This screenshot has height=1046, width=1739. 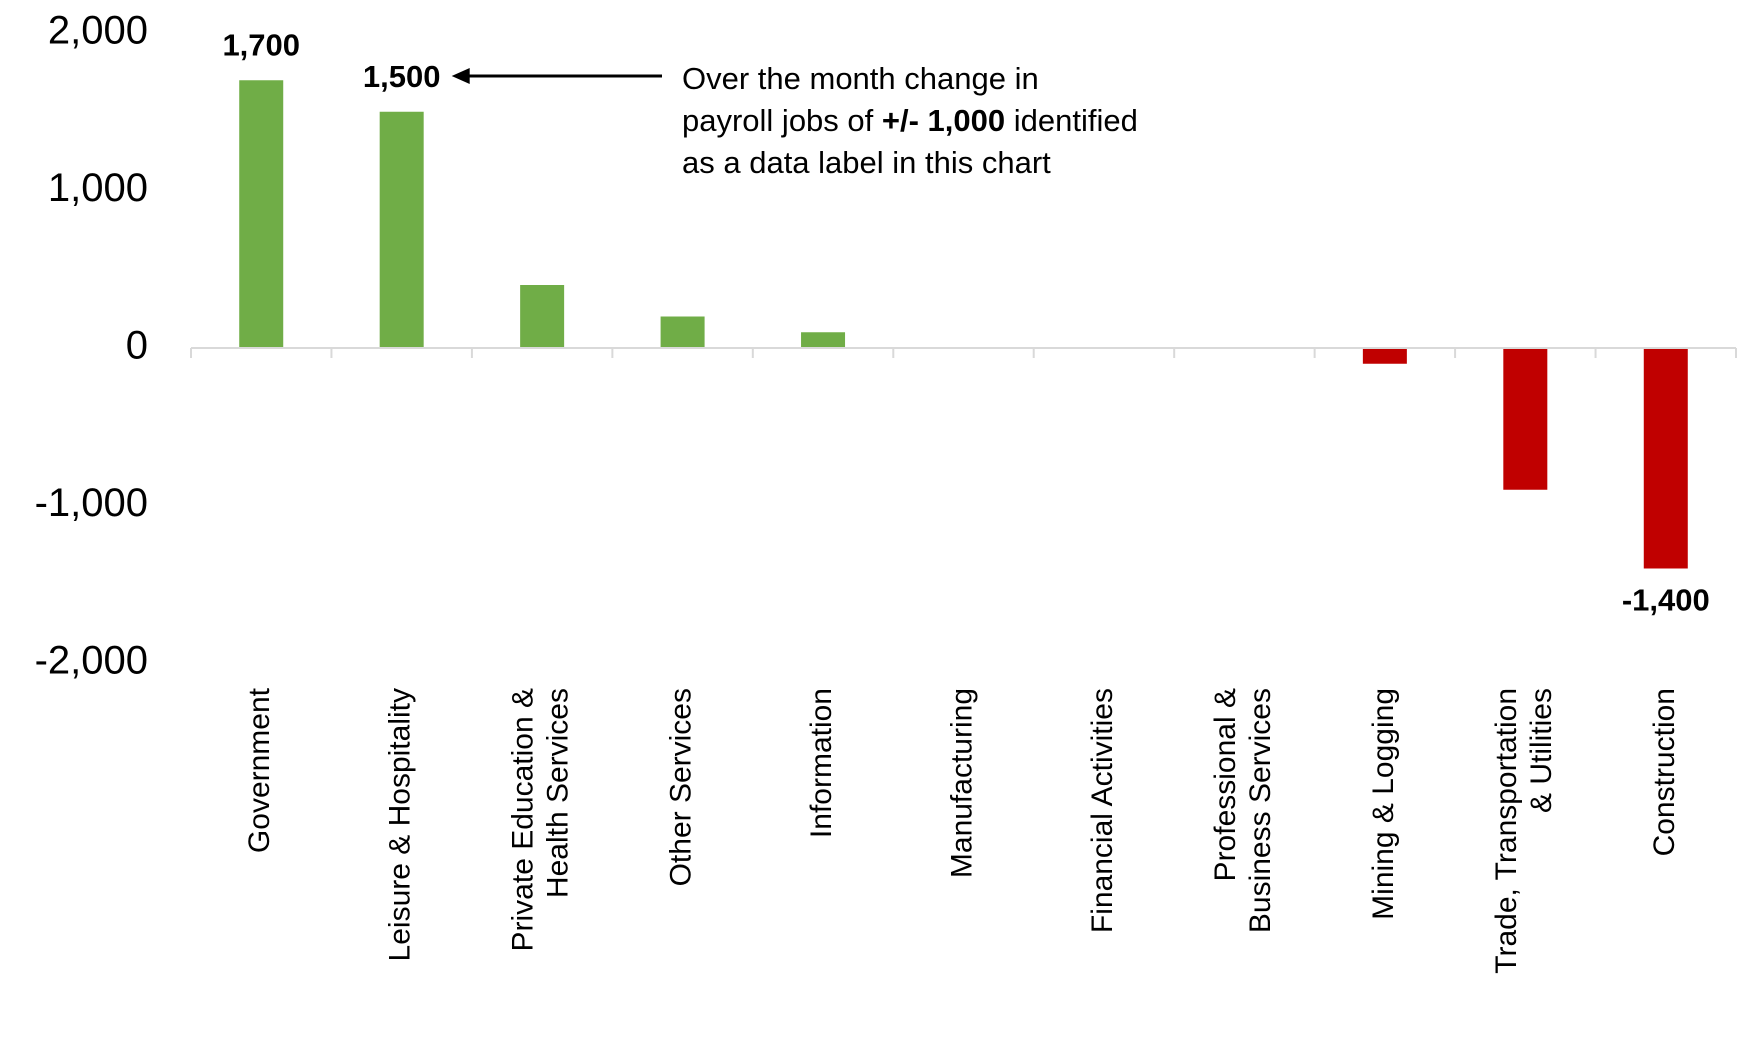 I want to click on annotation-segment: Over the month change in, so click(x=860, y=78).